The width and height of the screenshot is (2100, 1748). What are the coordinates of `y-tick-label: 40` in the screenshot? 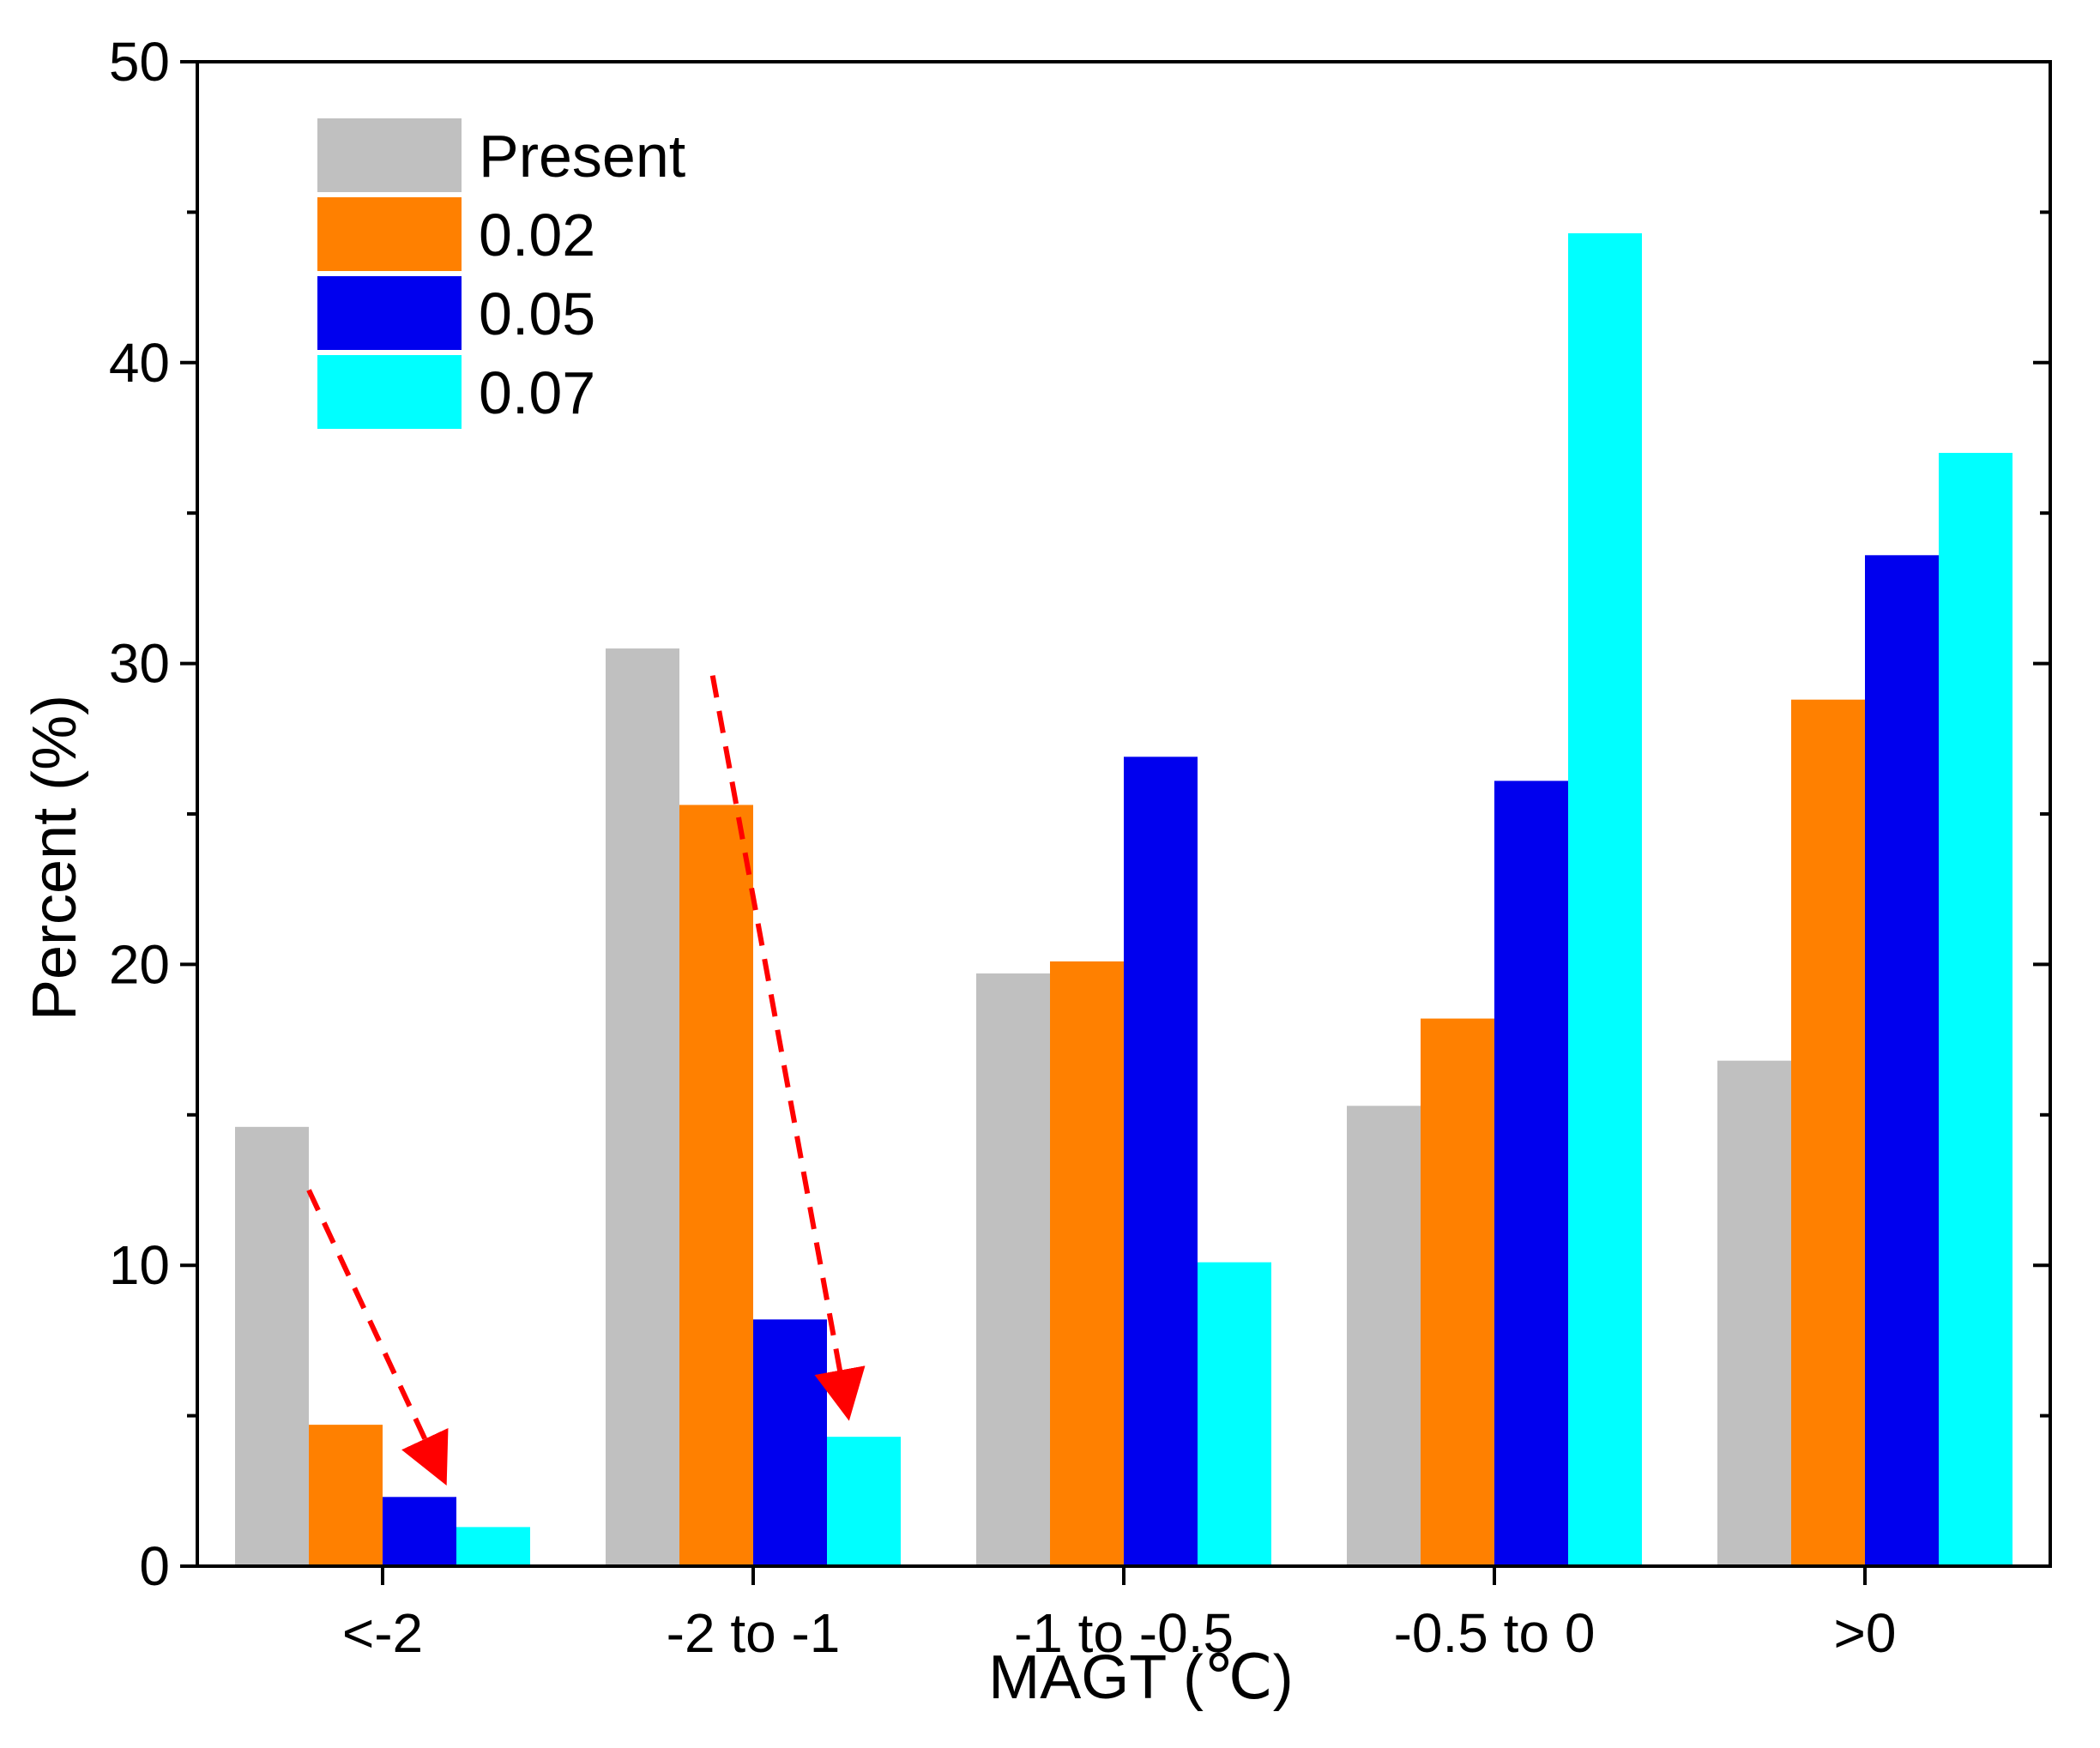 It's located at (139, 363).